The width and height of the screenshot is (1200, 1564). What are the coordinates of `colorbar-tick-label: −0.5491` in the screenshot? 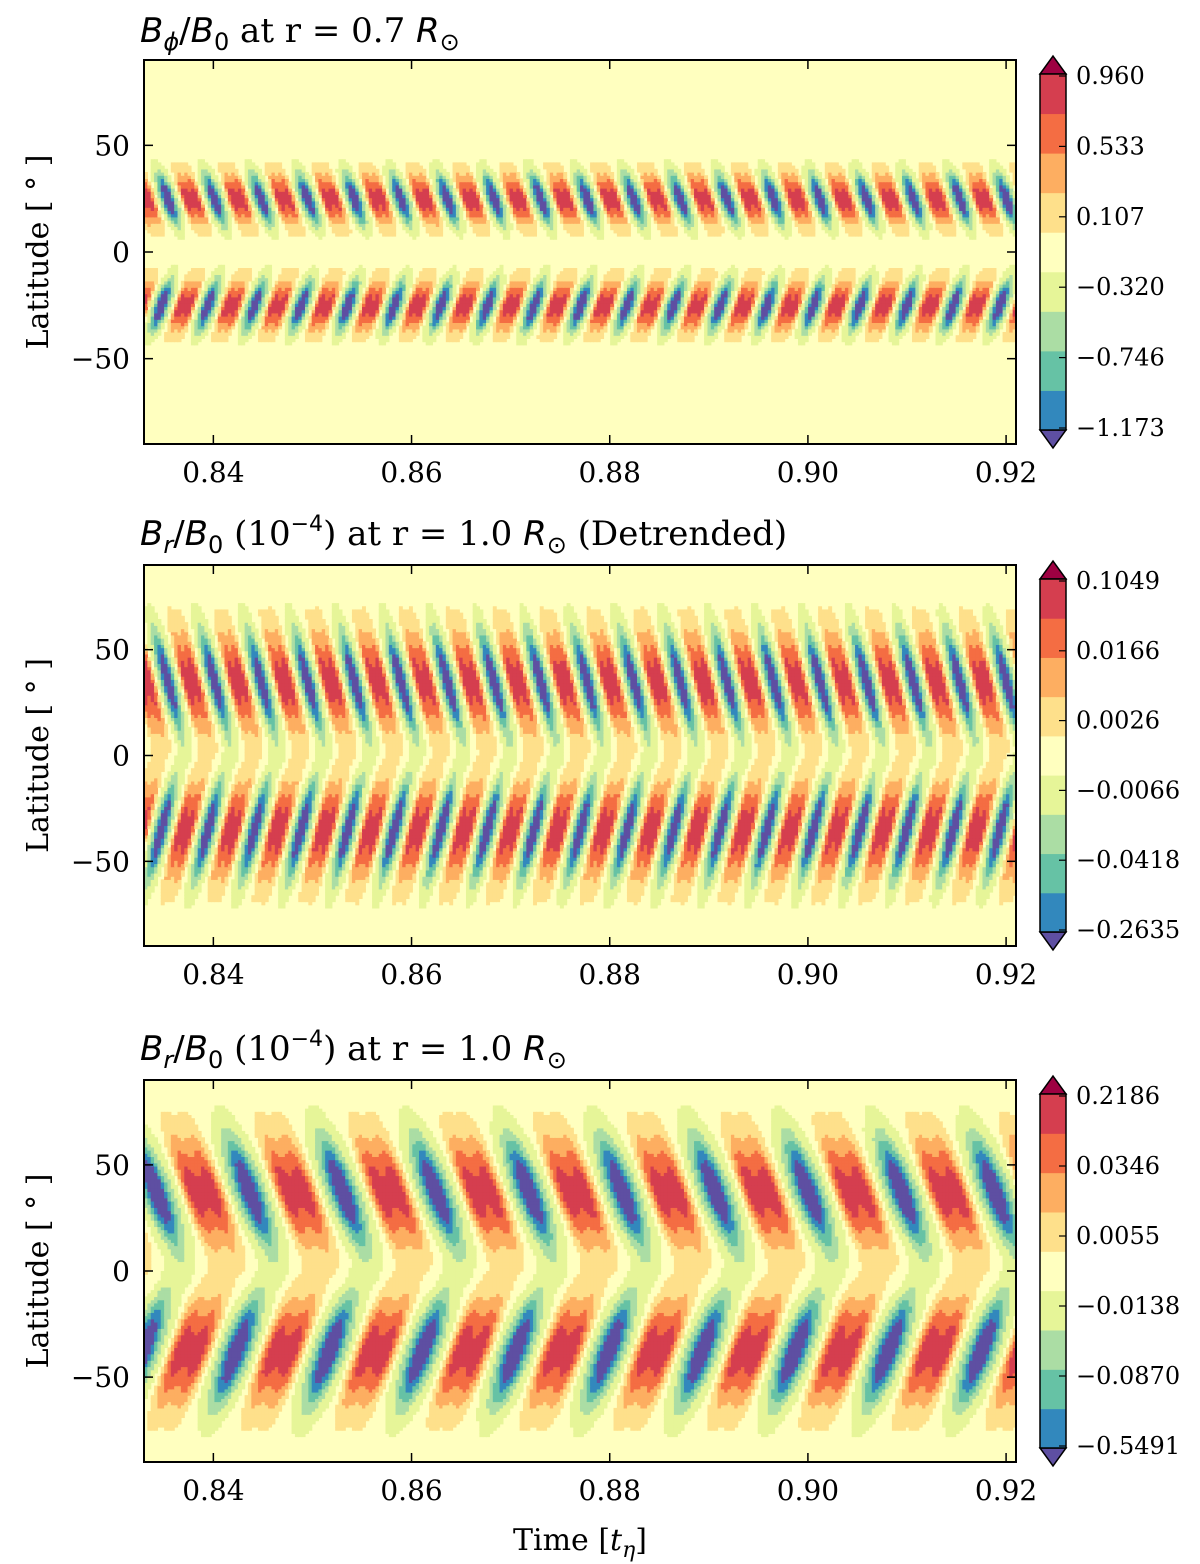 It's located at (1128, 1446).